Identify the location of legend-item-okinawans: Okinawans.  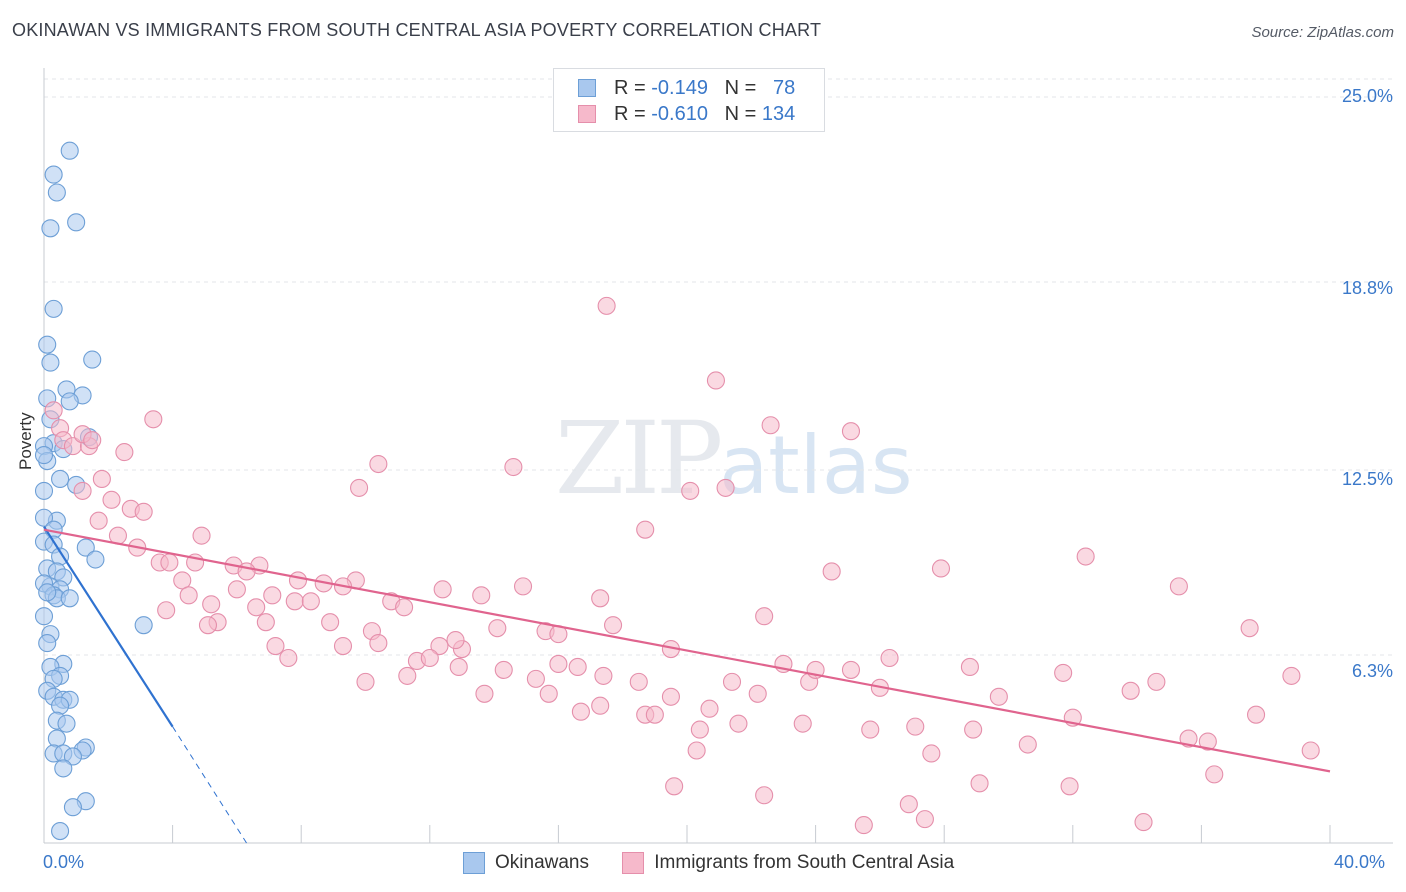
(526, 863).